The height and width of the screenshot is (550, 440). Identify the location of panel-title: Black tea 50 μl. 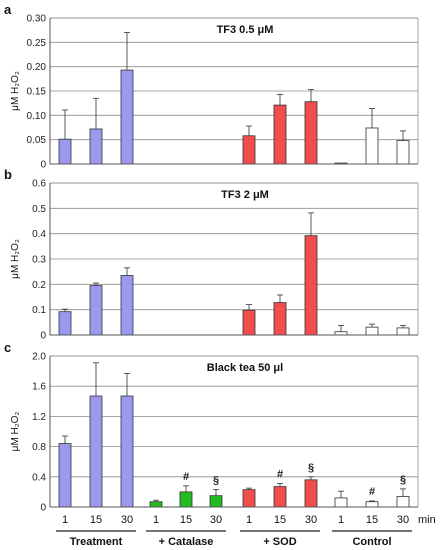
(245, 368).